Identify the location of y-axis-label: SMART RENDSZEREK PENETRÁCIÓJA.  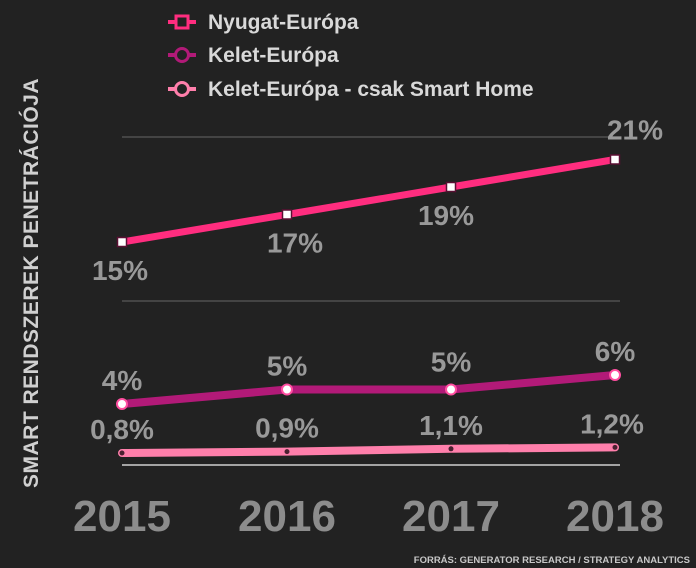
(31, 283).